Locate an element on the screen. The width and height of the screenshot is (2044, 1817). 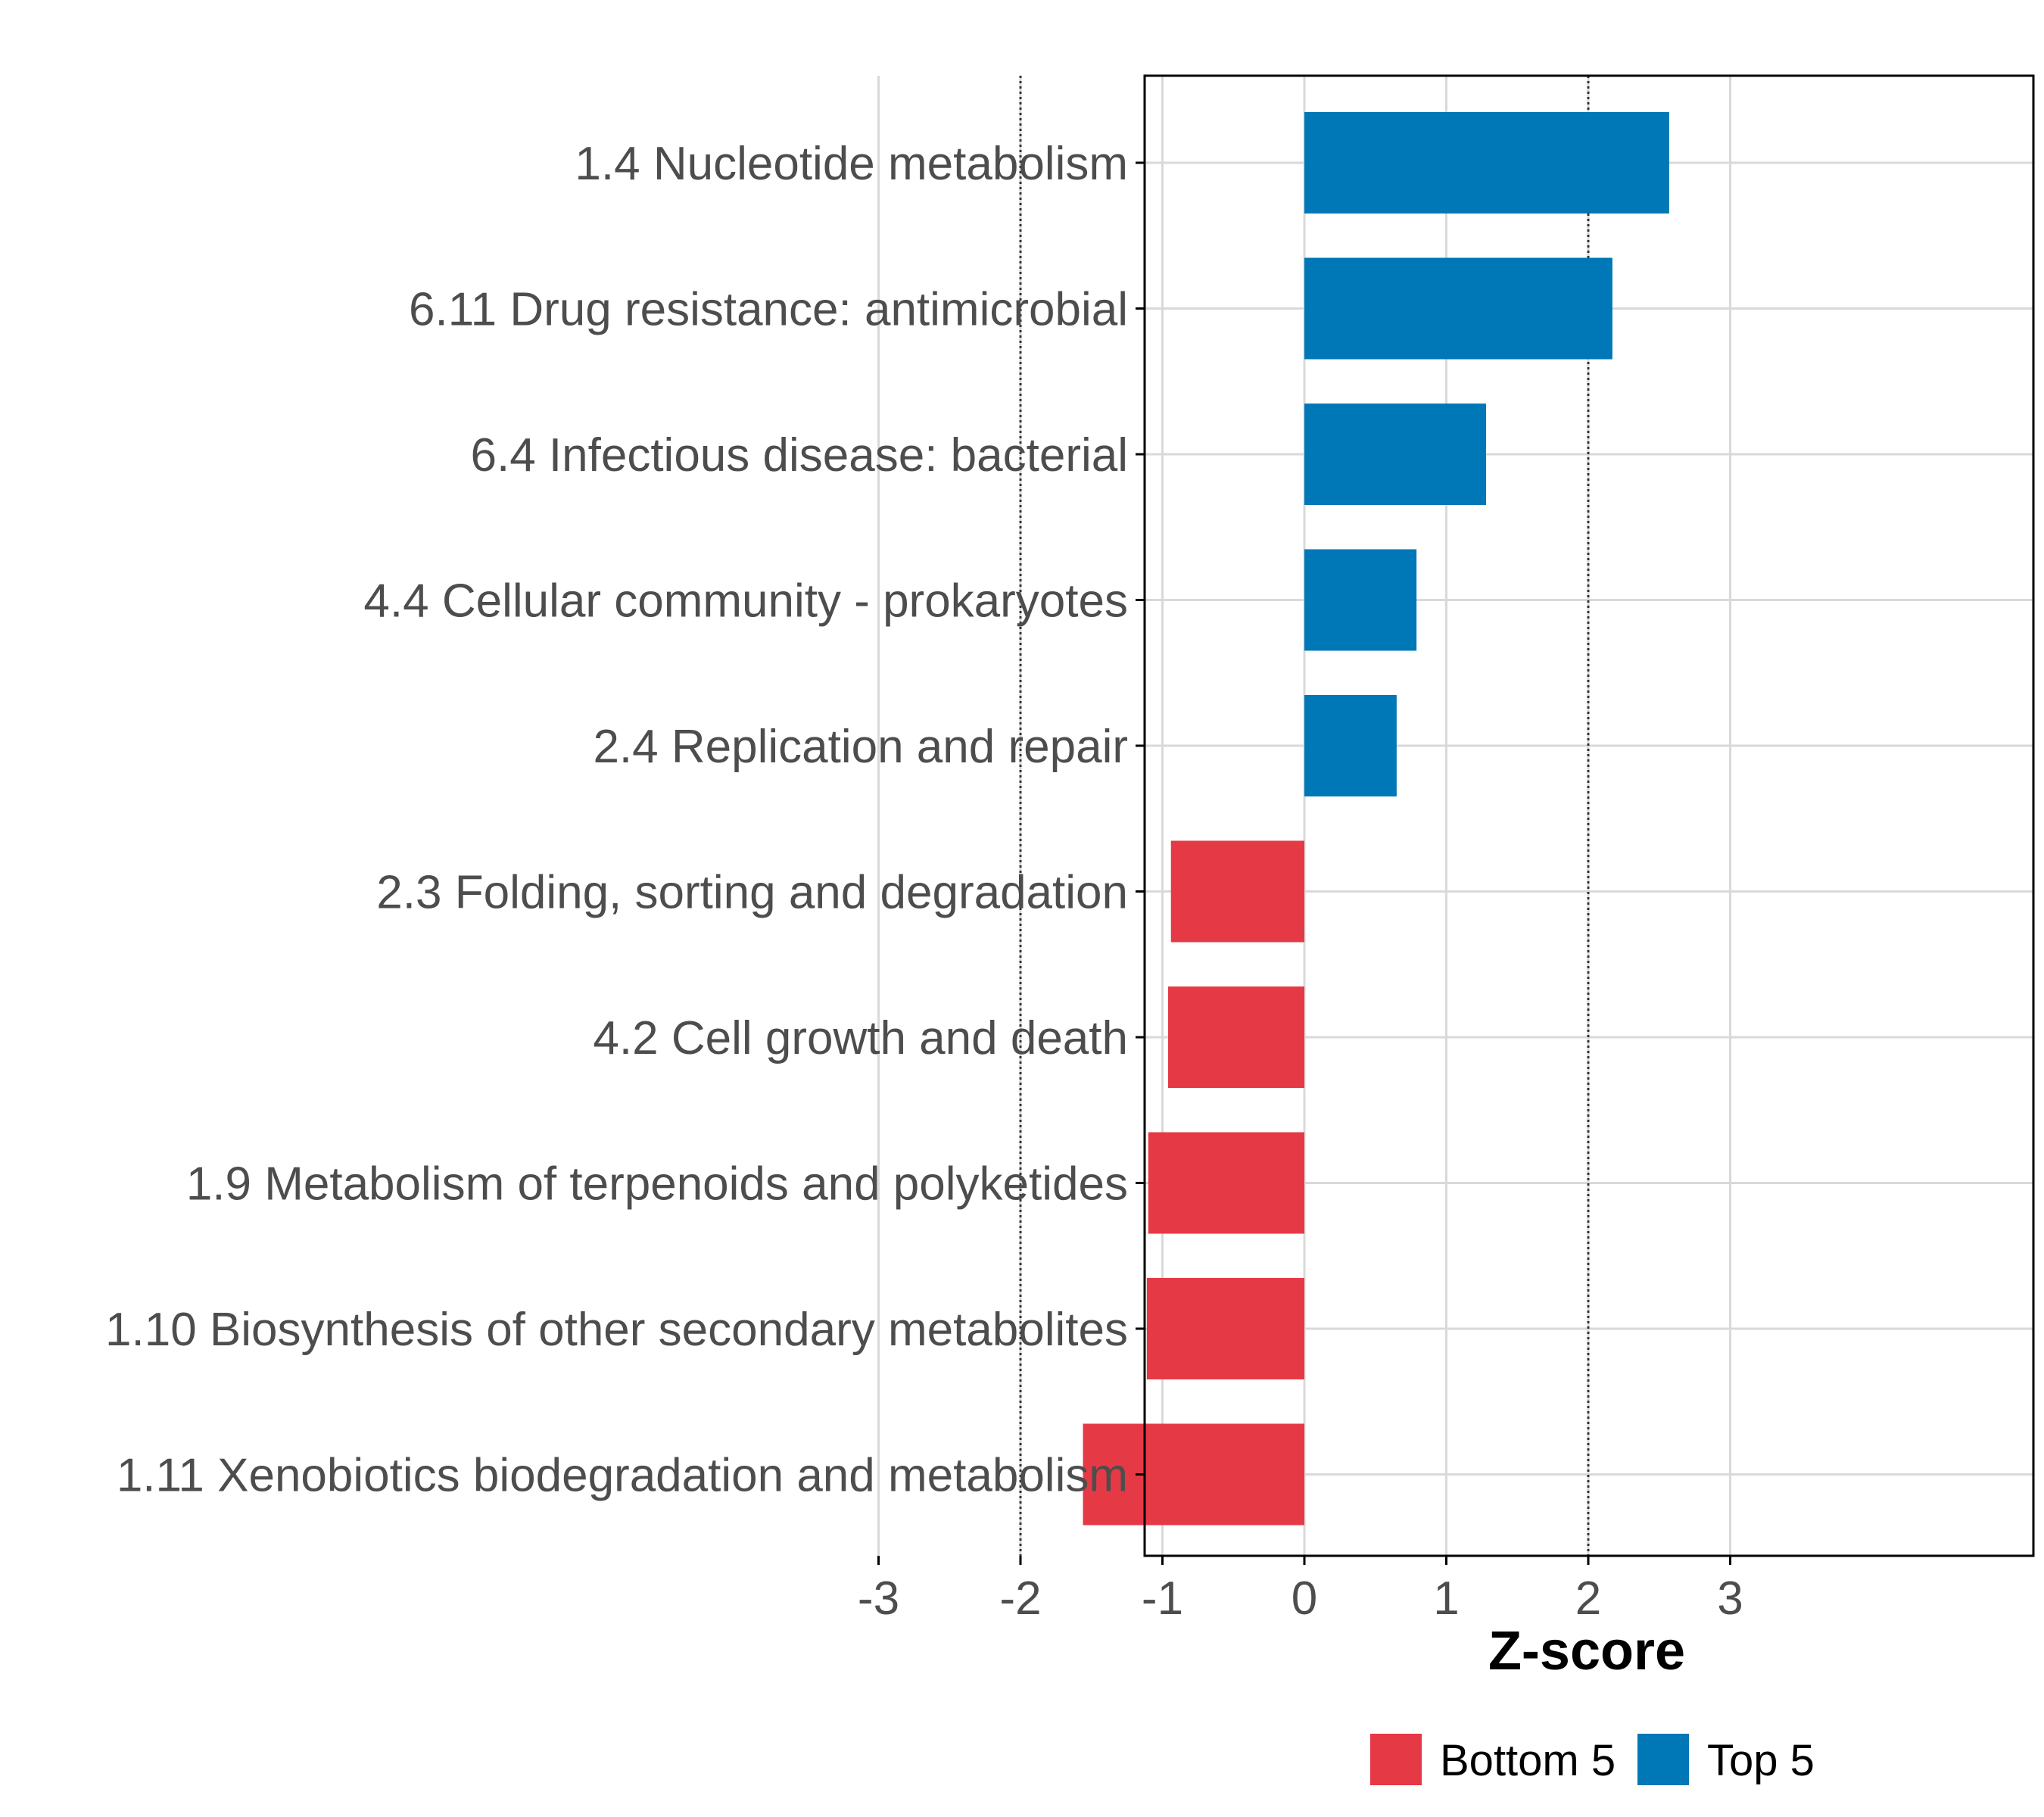
x-tick-label-1: -2 is located at coordinates (1020, 1599).